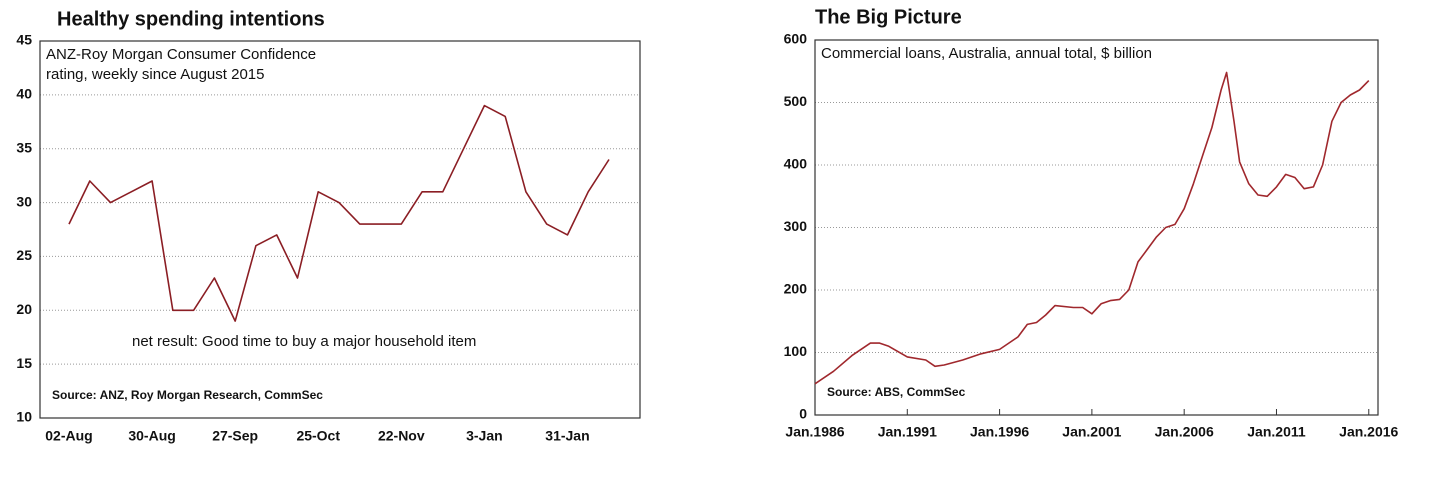 Image resolution: width=1440 pixels, height=477 pixels. What do you see at coordinates (24, 363) in the screenshot?
I see `y-tick-label: 15` at bounding box center [24, 363].